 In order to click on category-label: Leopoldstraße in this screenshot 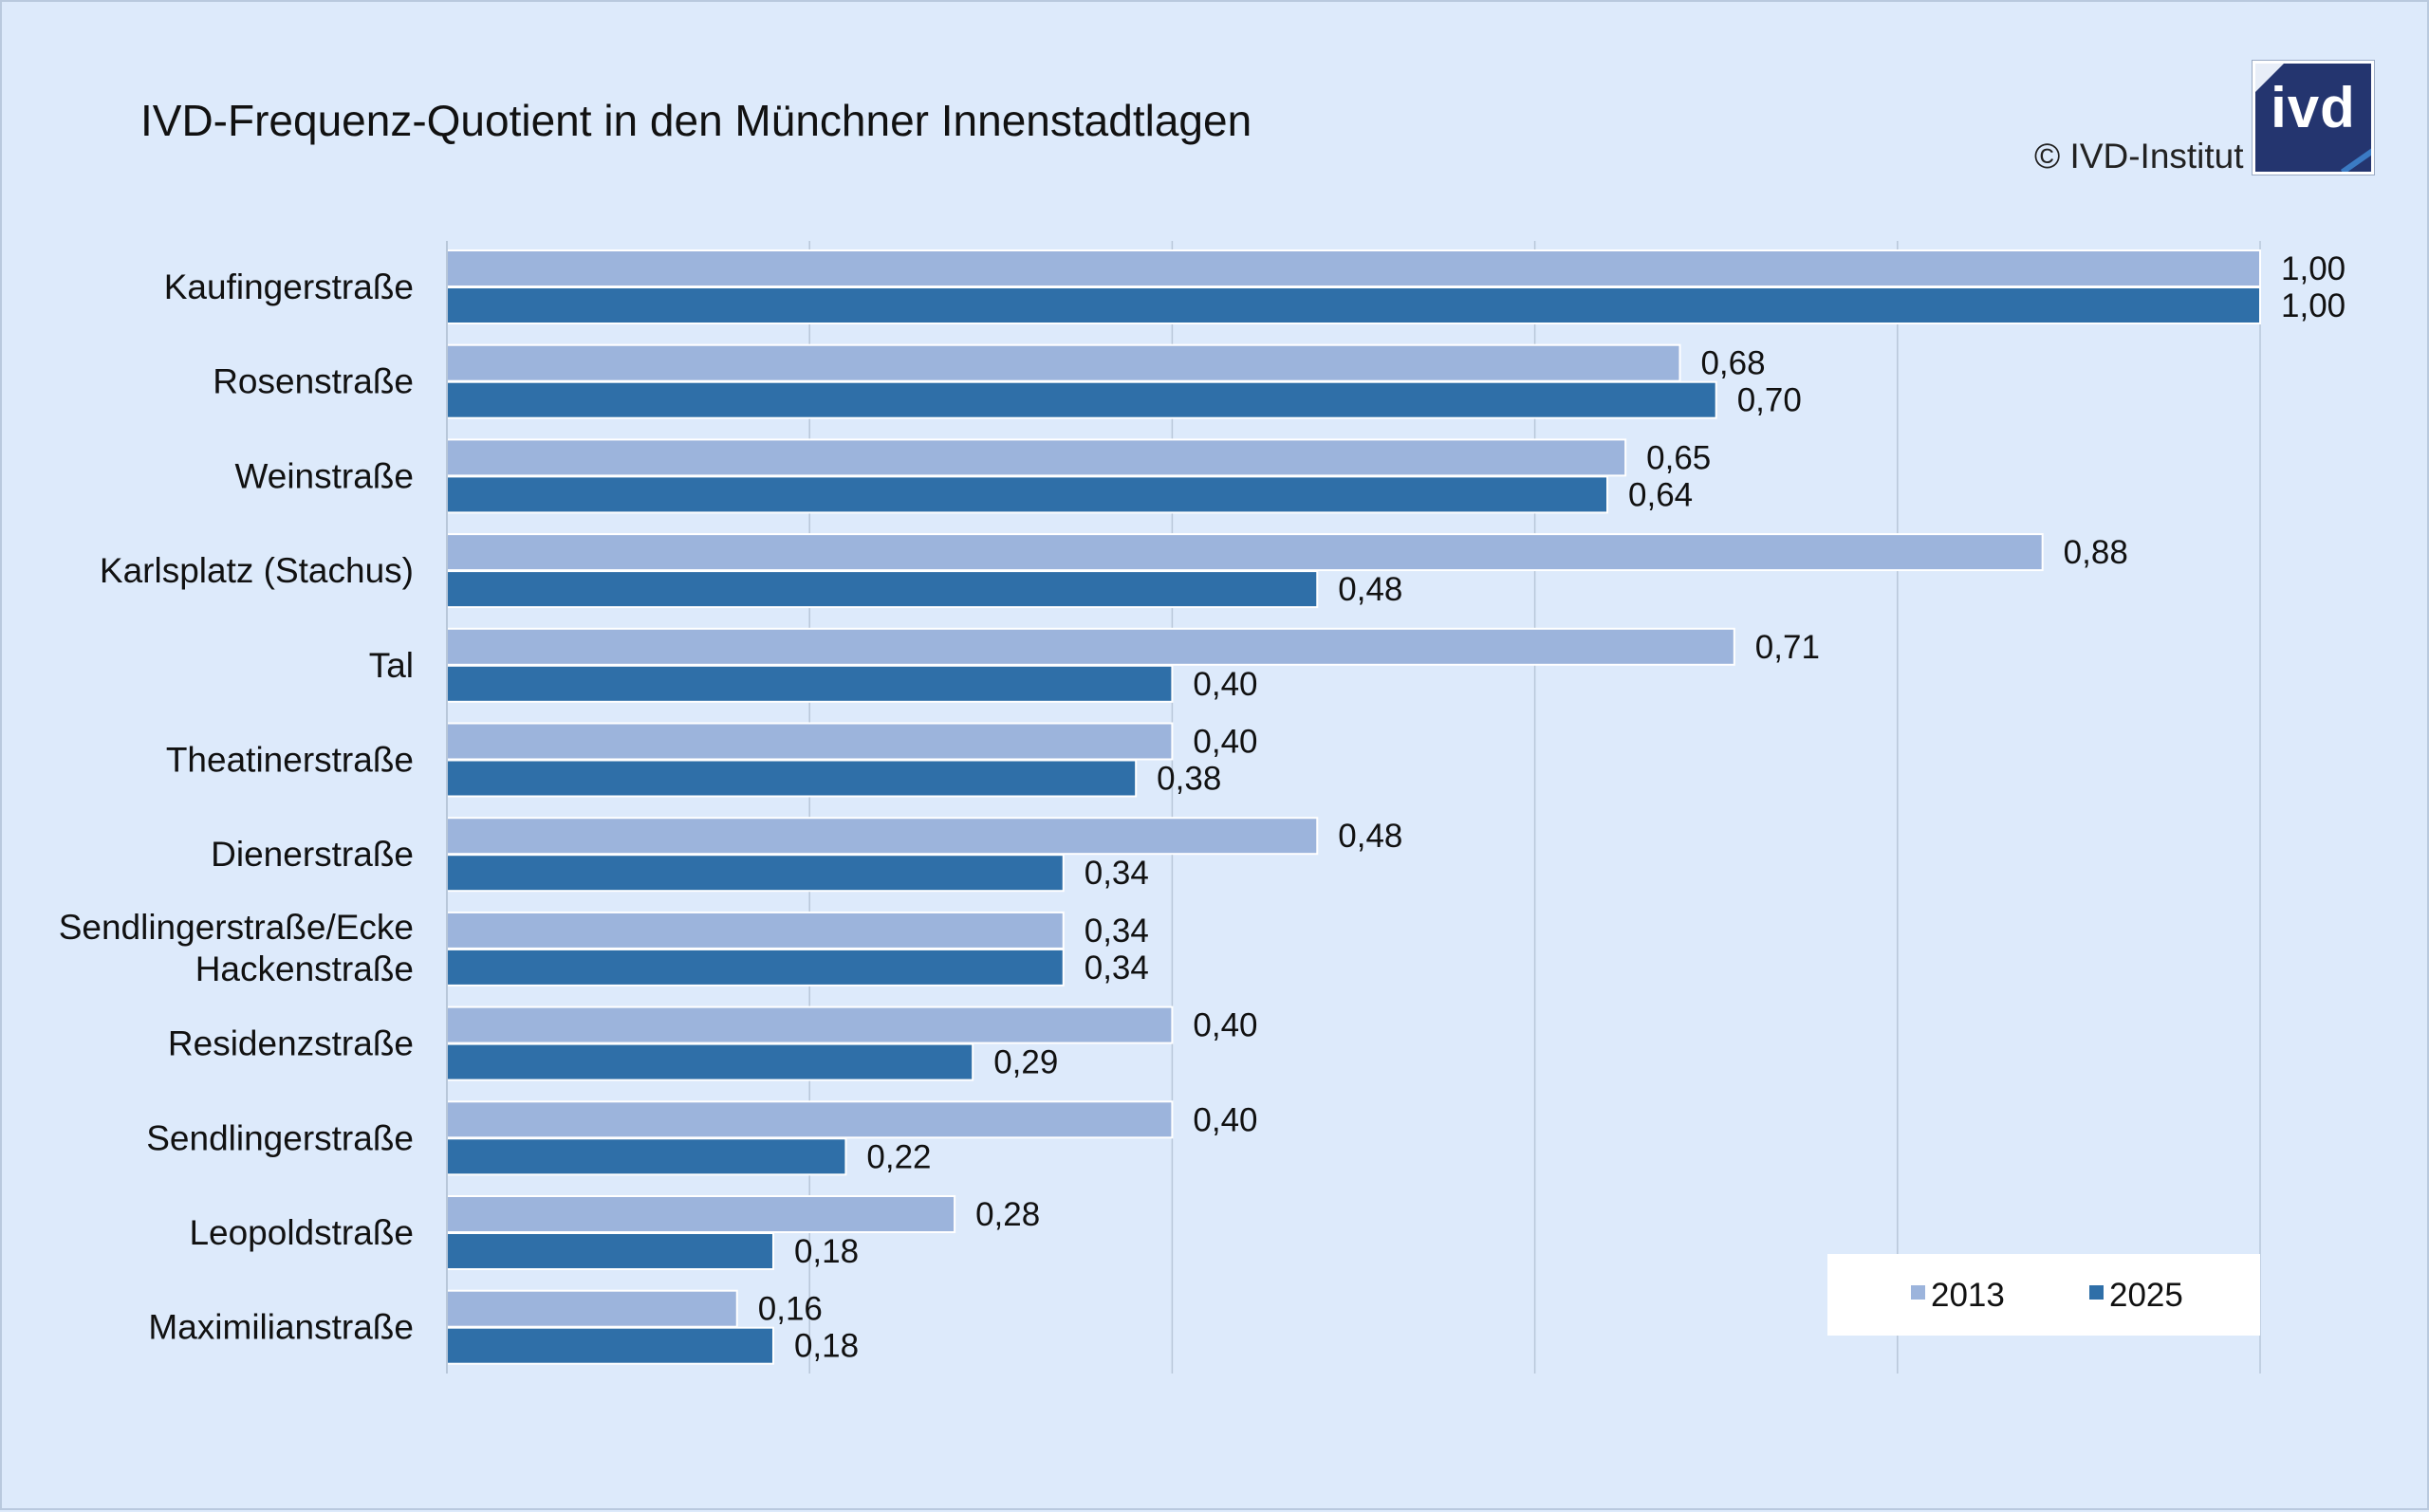, I will do `click(301, 1232)`.